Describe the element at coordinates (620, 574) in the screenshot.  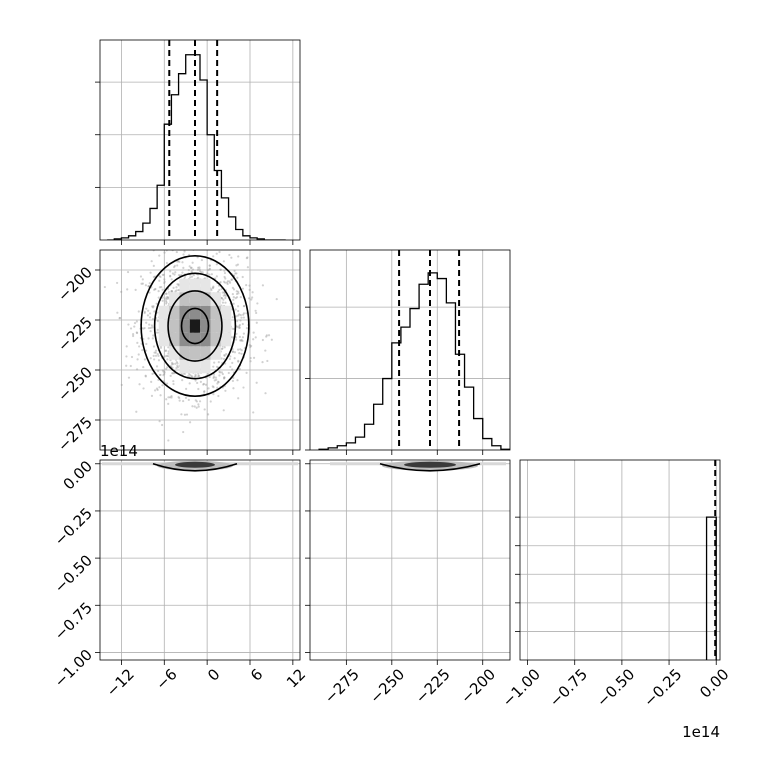
I see `hist-p2-grid-y` at that location.